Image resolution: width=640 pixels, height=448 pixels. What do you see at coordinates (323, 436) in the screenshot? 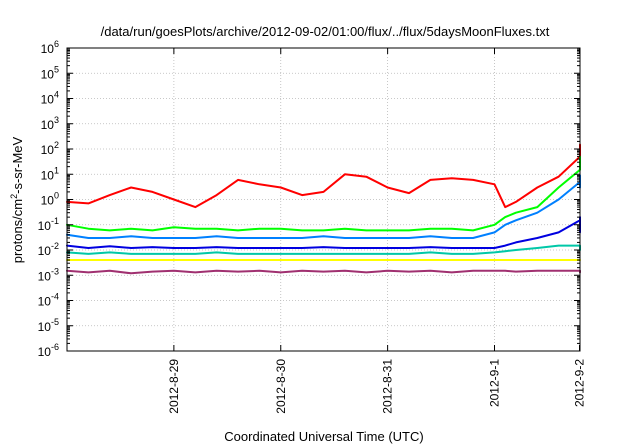
I see `x-axis-label: Coordinated Universal Time (UTC)` at bounding box center [323, 436].